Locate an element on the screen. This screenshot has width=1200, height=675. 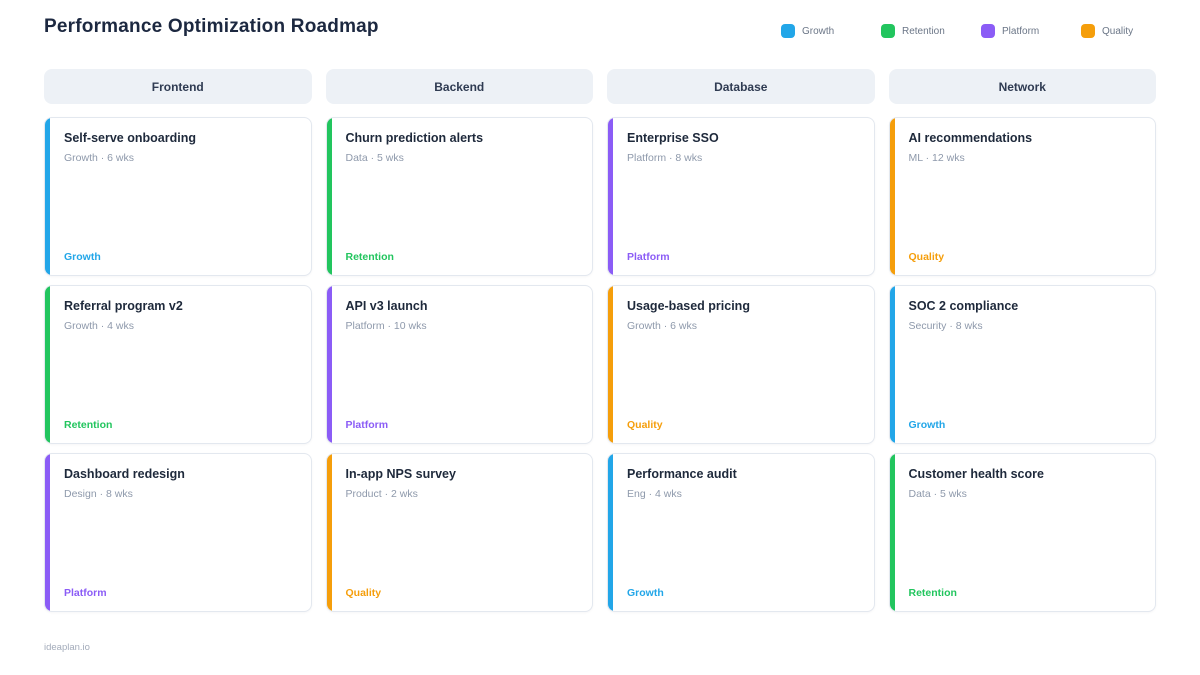
column-header: Network is located at coordinates (1022, 86).